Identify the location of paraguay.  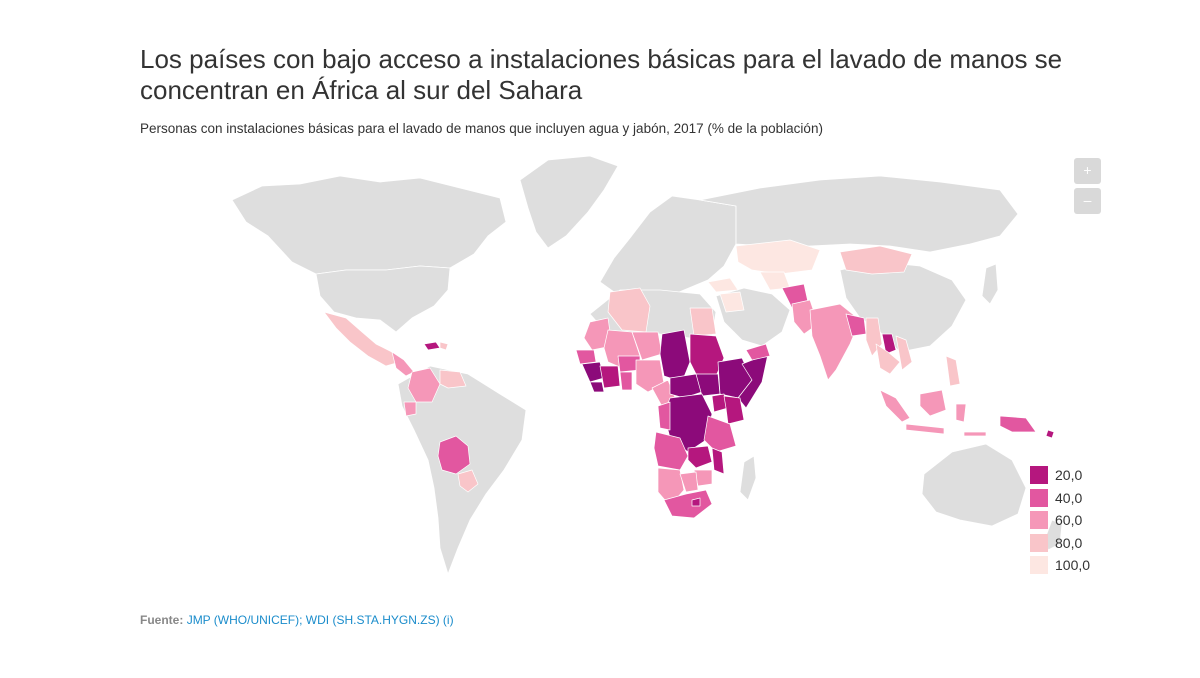
(468, 481).